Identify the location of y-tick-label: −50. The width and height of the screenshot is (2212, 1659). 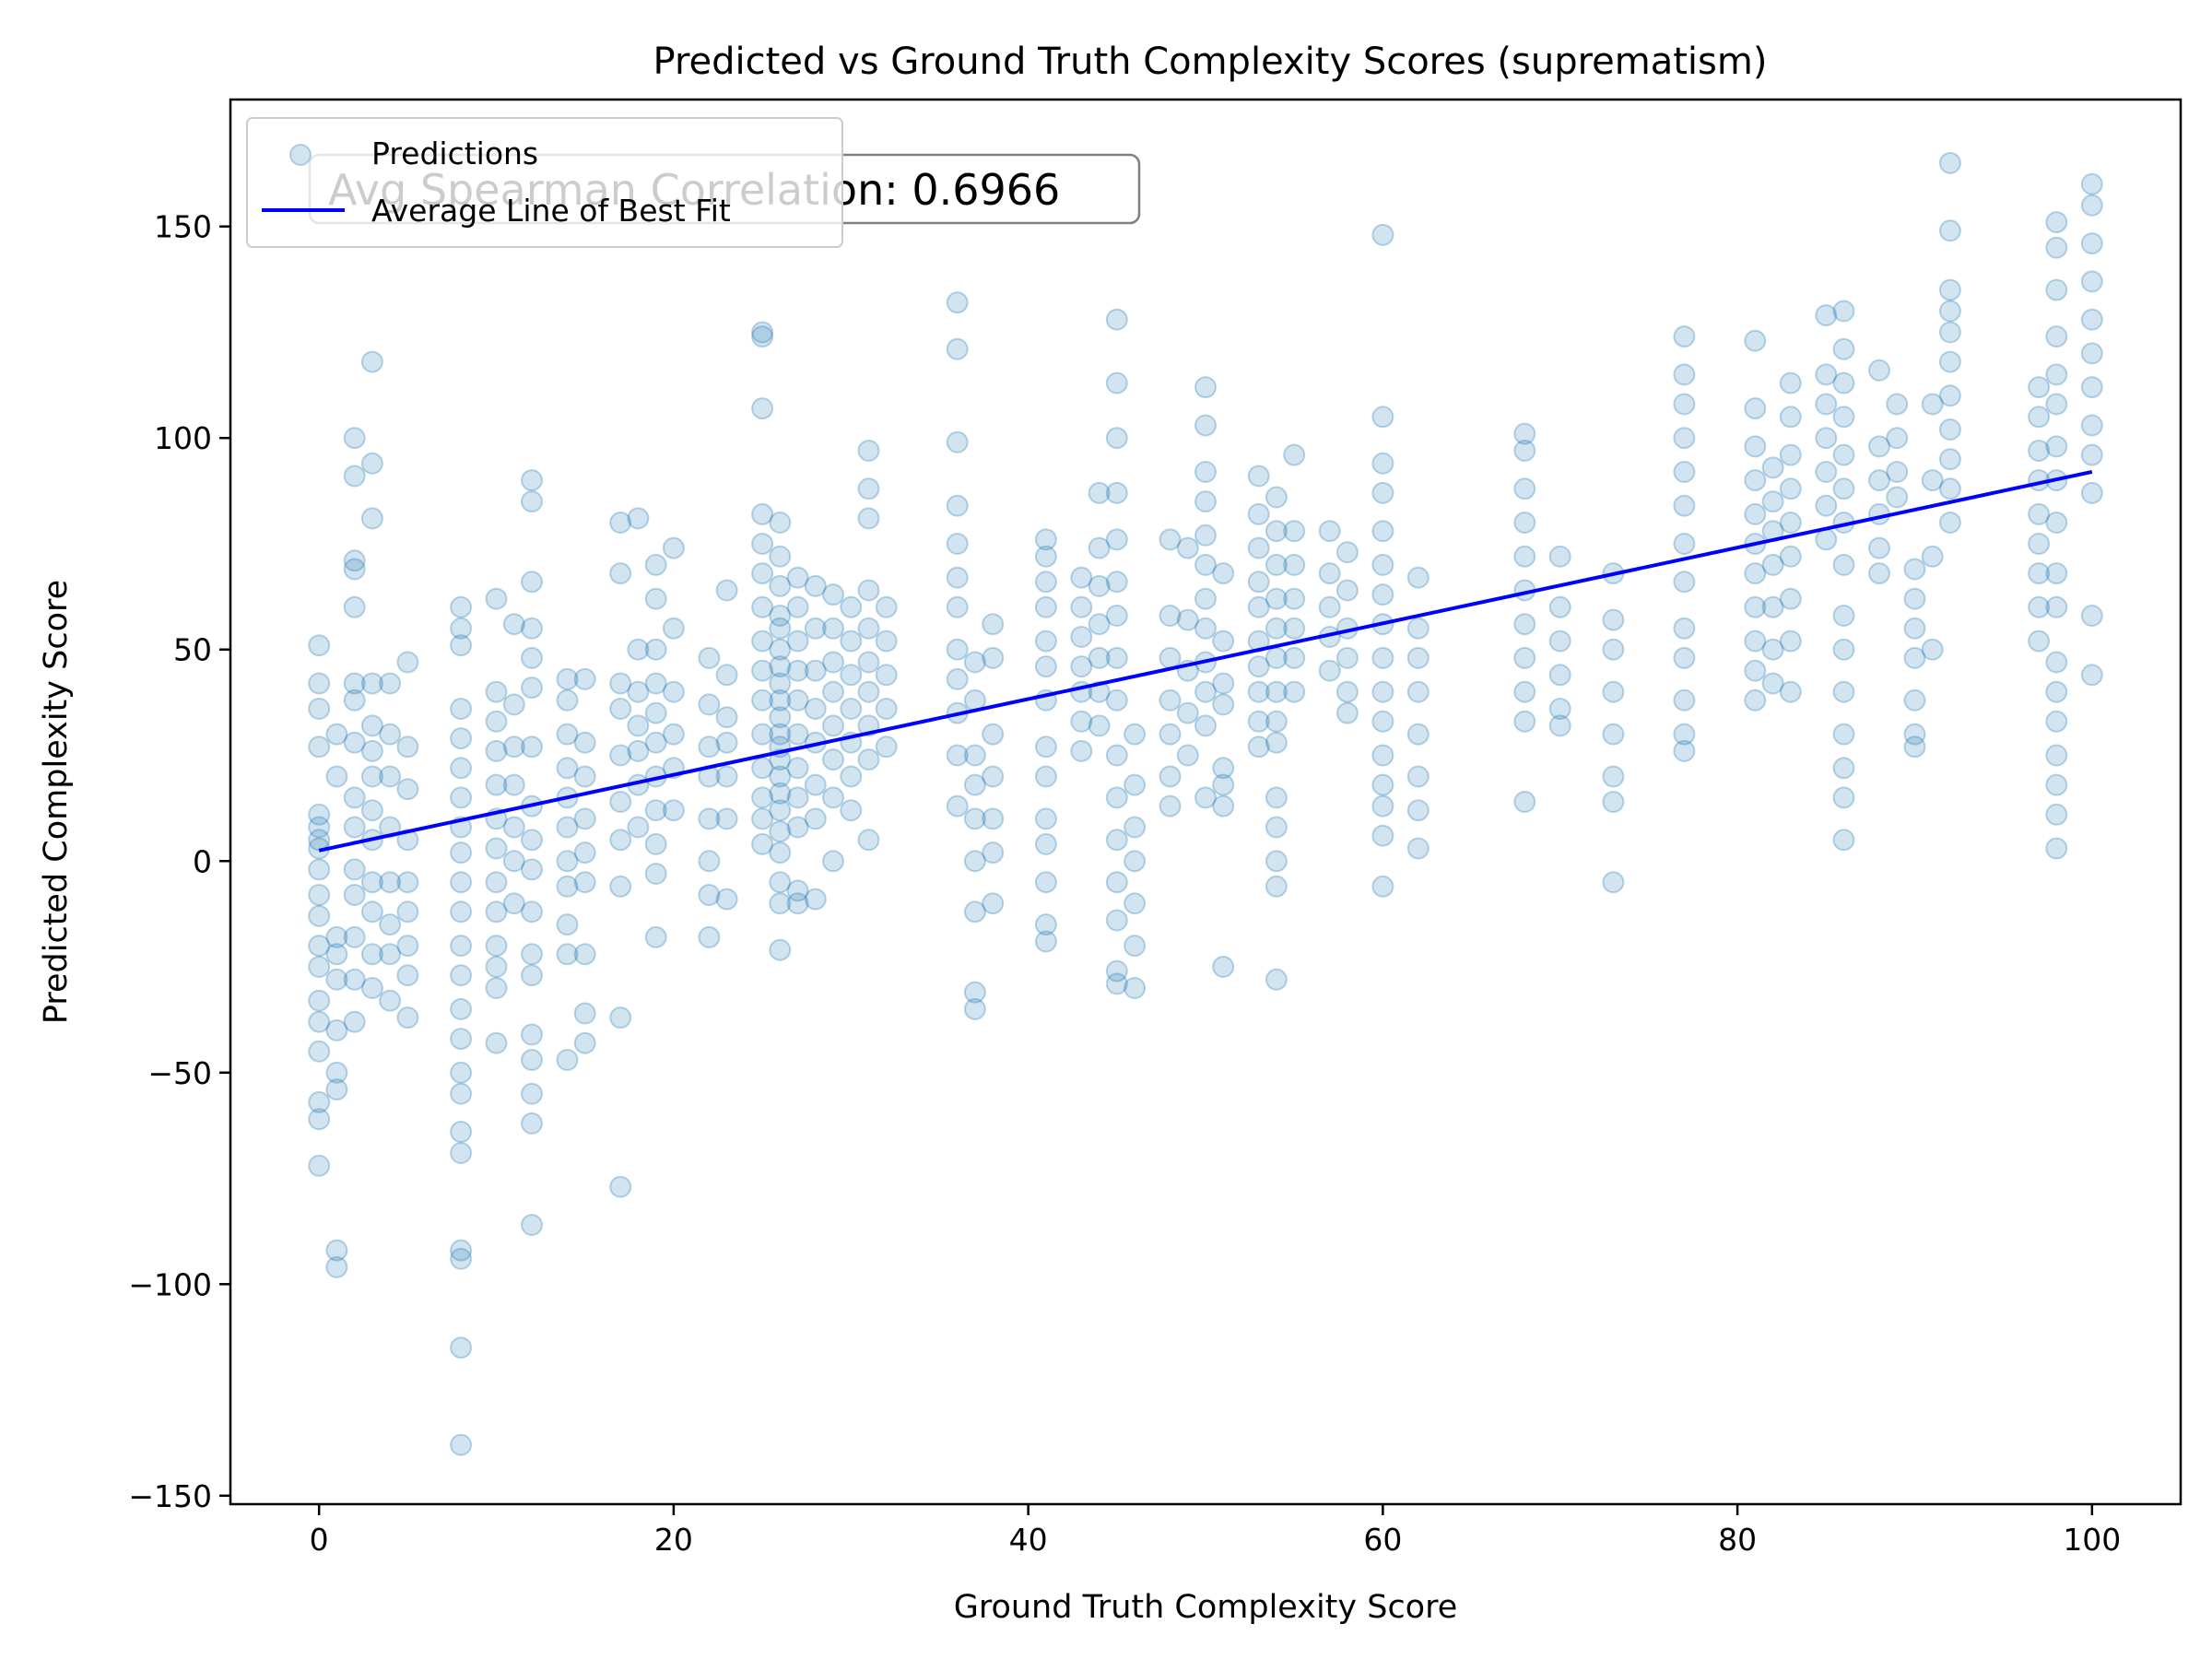
(179, 1073).